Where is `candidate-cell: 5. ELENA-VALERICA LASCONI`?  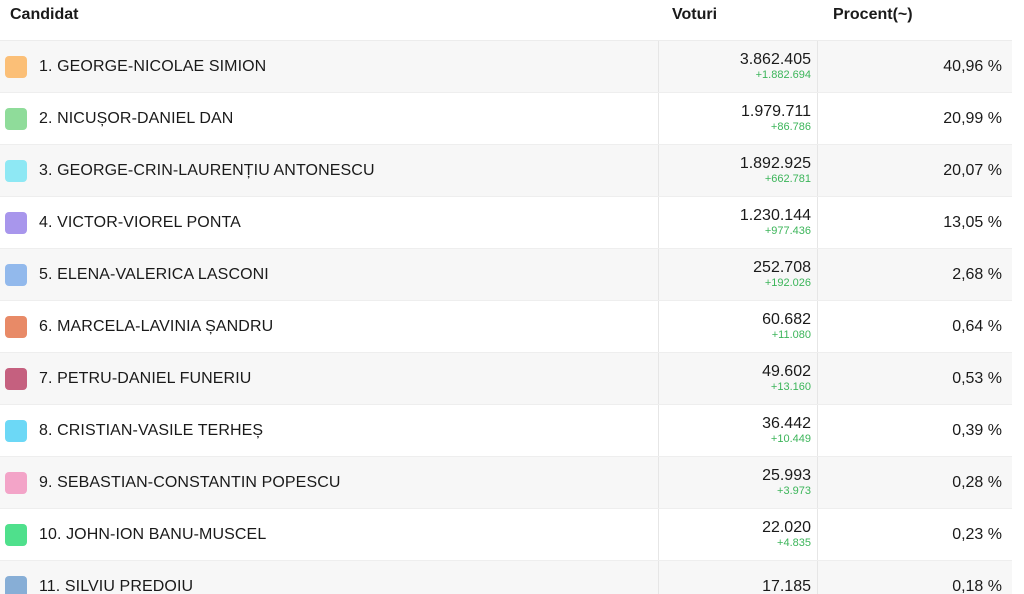 candidate-cell: 5. ELENA-VALERICA LASCONI is located at coordinates (329, 274).